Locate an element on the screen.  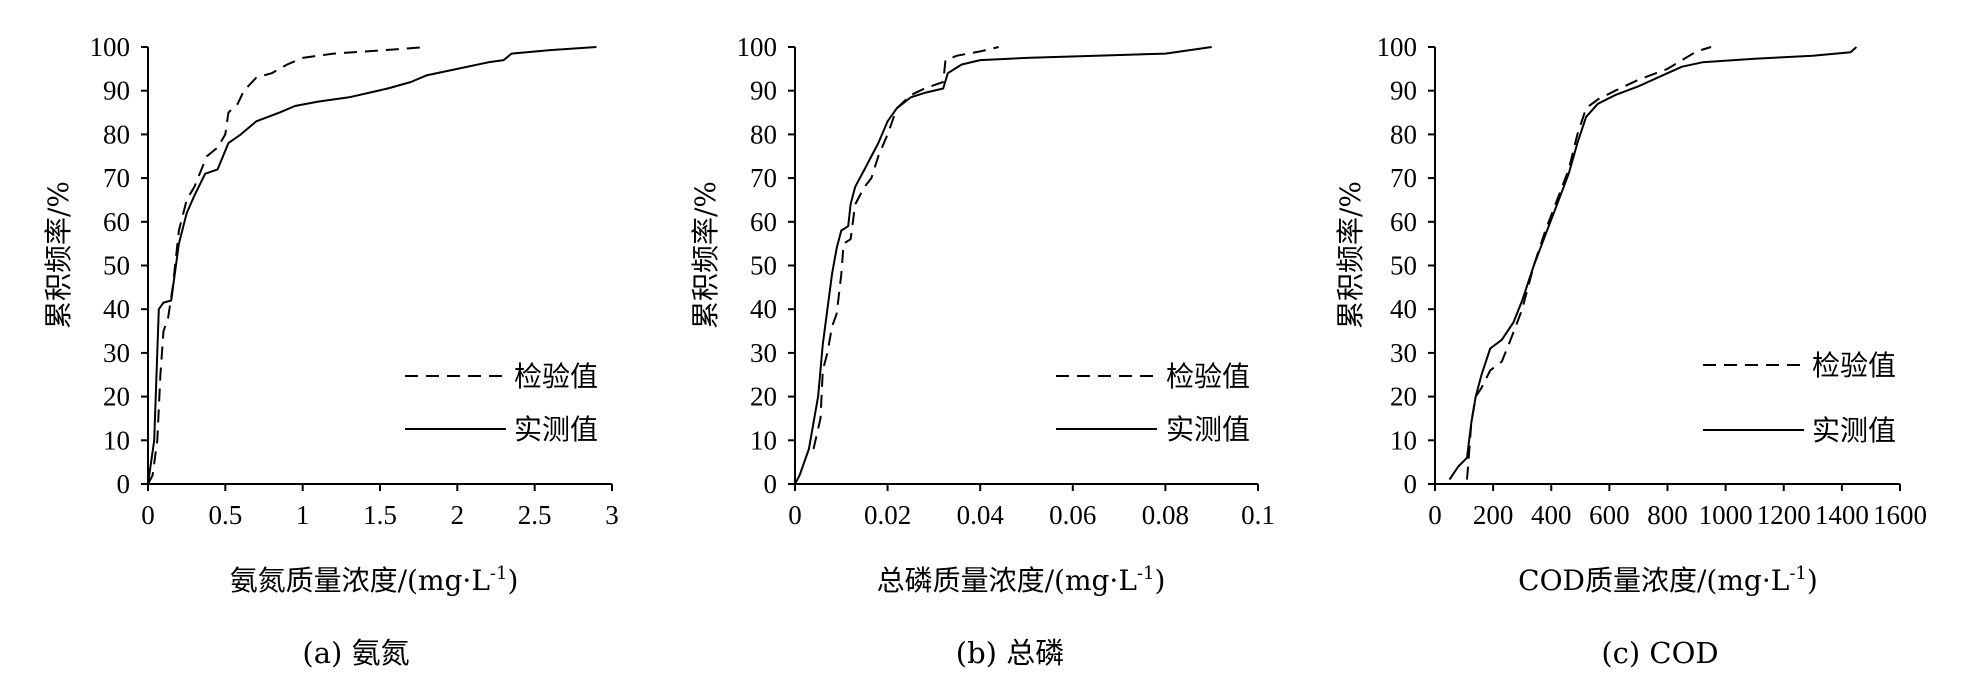
x-tick-label: 0.06 is located at coordinates (1072, 515).